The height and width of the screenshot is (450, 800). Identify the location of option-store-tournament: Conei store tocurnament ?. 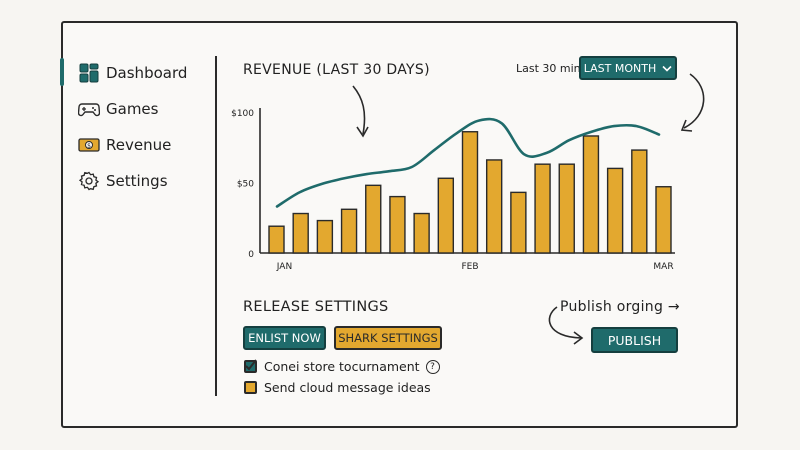
(342, 366).